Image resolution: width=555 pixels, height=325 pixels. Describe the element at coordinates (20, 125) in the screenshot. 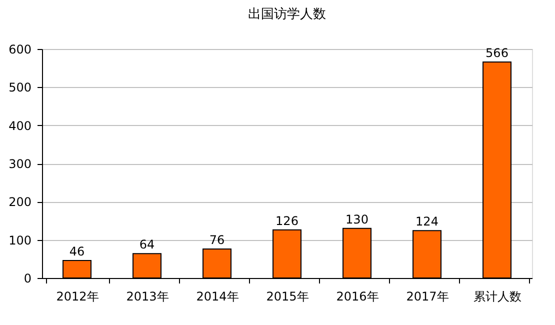

I see `y-tick-label: 400` at that location.